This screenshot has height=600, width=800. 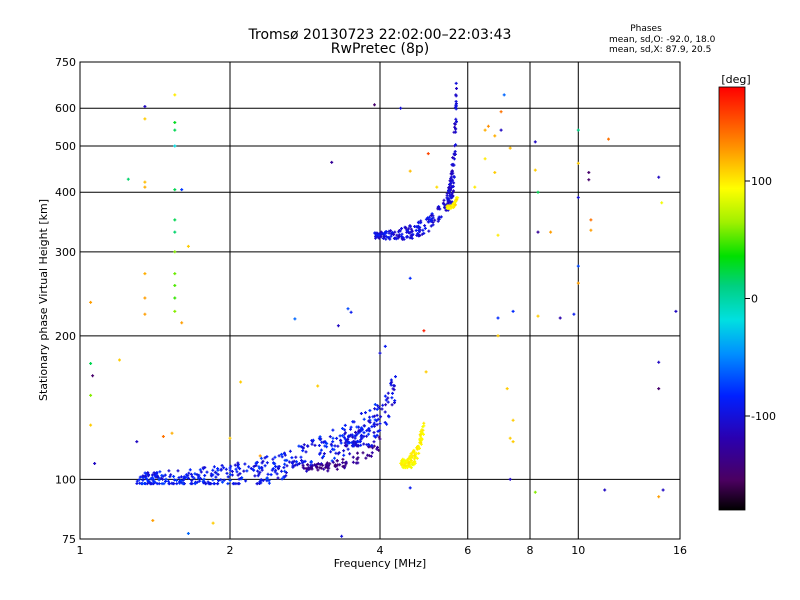 What do you see at coordinates (65, 146) in the screenshot?
I see `y-tick-label: 500` at bounding box center [65, 146].